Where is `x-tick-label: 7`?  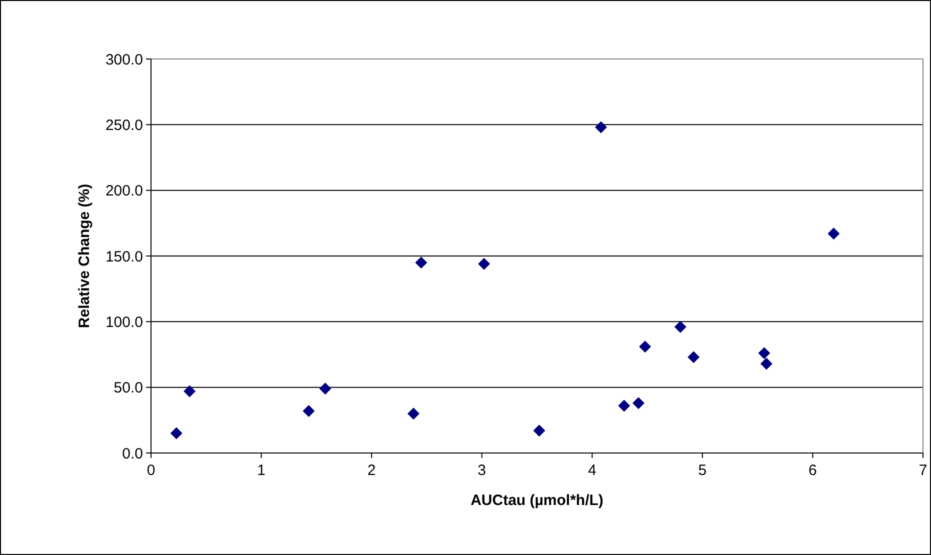 x-tick-label: 7 is located at coordinates (923, 470).